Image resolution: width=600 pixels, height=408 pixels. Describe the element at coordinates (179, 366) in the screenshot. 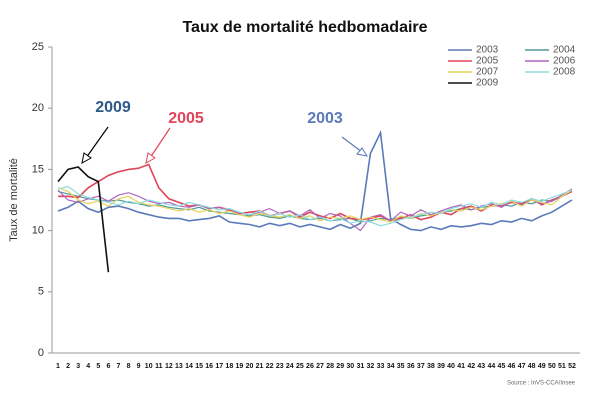

I see `x-tick-label: 13` at that location.